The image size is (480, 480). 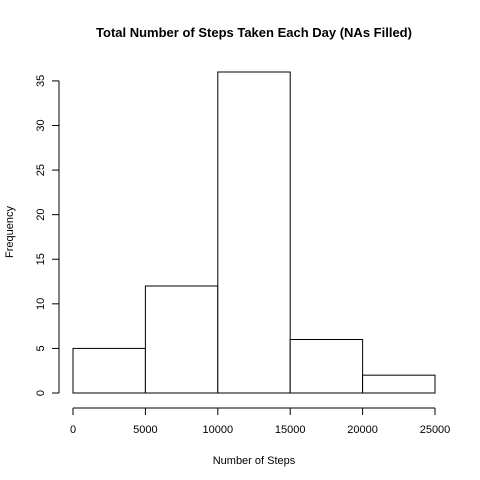 I want to click on x-tick-label-15000: 15000, so click(x=290, y=430).